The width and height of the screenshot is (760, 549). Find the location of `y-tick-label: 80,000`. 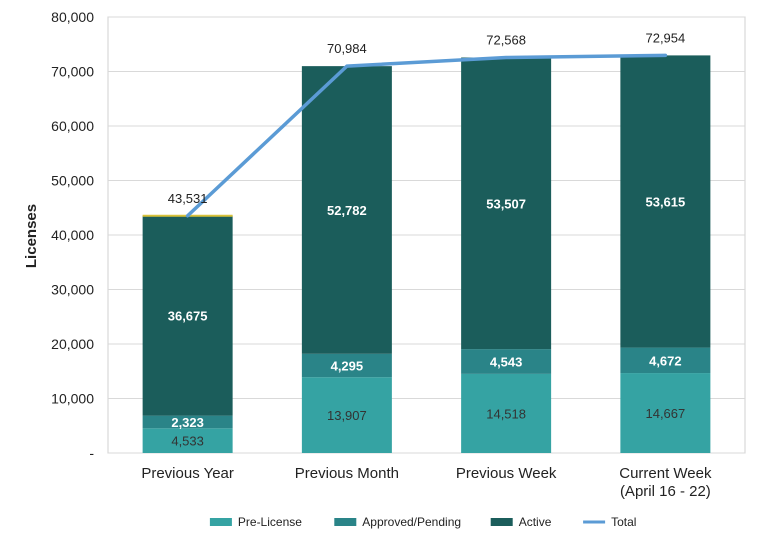

y-tick-label: 80,000 is located at coordinates (72, 17).